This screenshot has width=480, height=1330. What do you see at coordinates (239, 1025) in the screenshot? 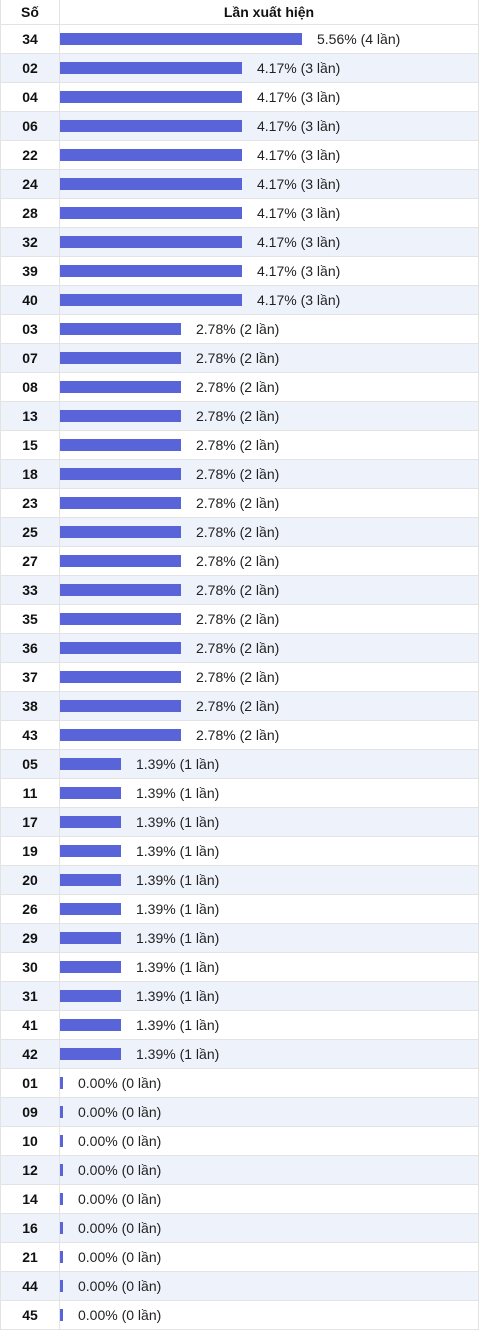
I see `table-row: 41 1.39% (1 lần)` at bounding box center [239, 1025].